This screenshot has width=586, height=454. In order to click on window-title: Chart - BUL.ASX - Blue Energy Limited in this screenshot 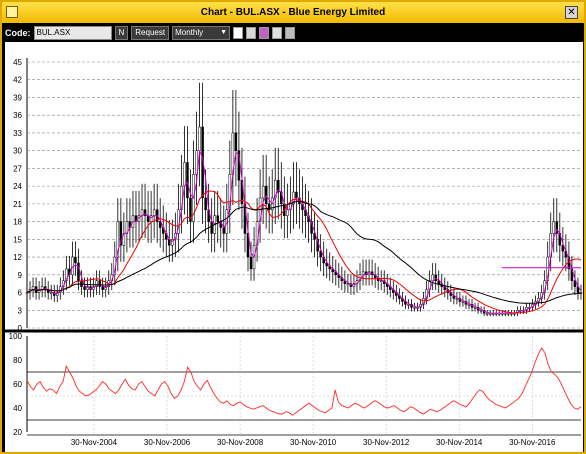, I will do `click(293, 12)`.